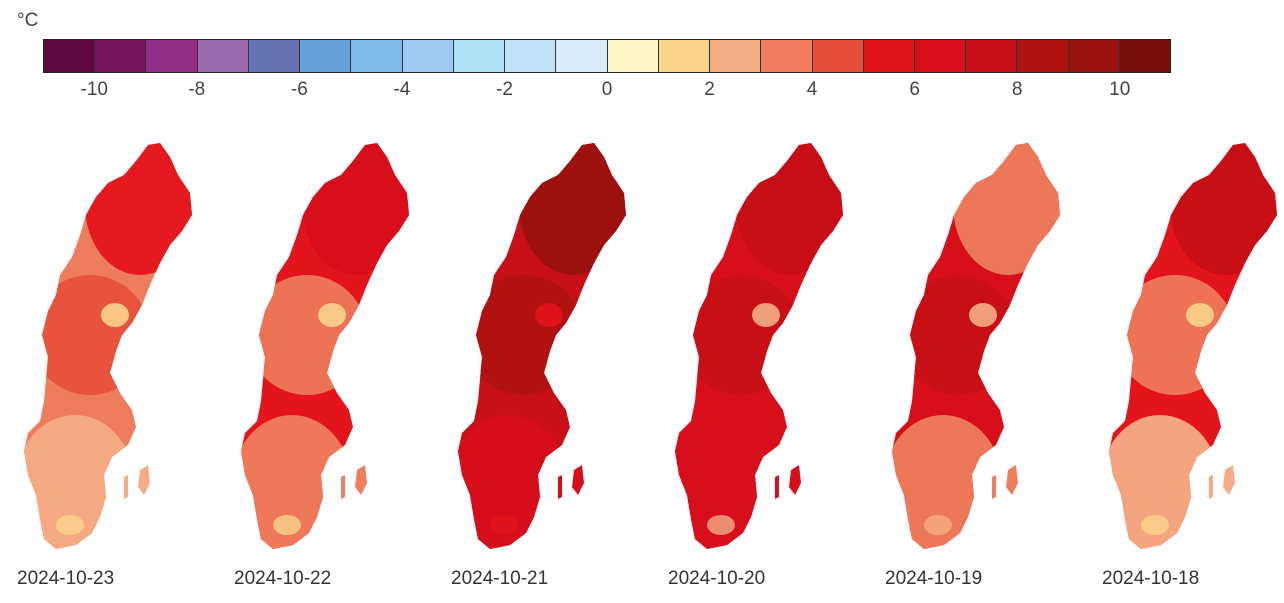 The width and height of the screenshot is (1284, 603). I want to click on scale-tick-label: -8, so click(197, 89).